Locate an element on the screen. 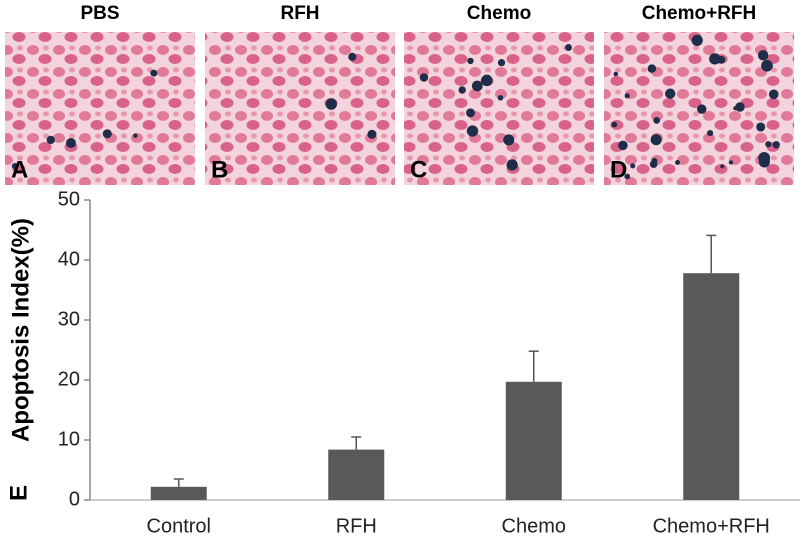 Image resolution: width=800 pixels, height=541 pixels. x-tick-label: RFH is located at coordinates (356, 526).